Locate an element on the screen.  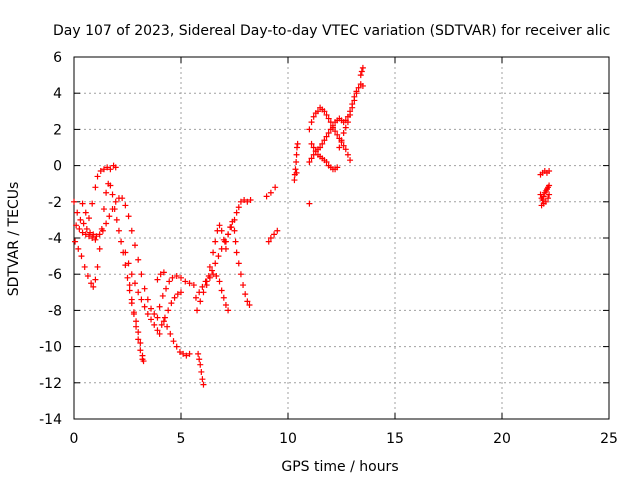
y-tick-label: -8 is located at coordinates (55, 311).